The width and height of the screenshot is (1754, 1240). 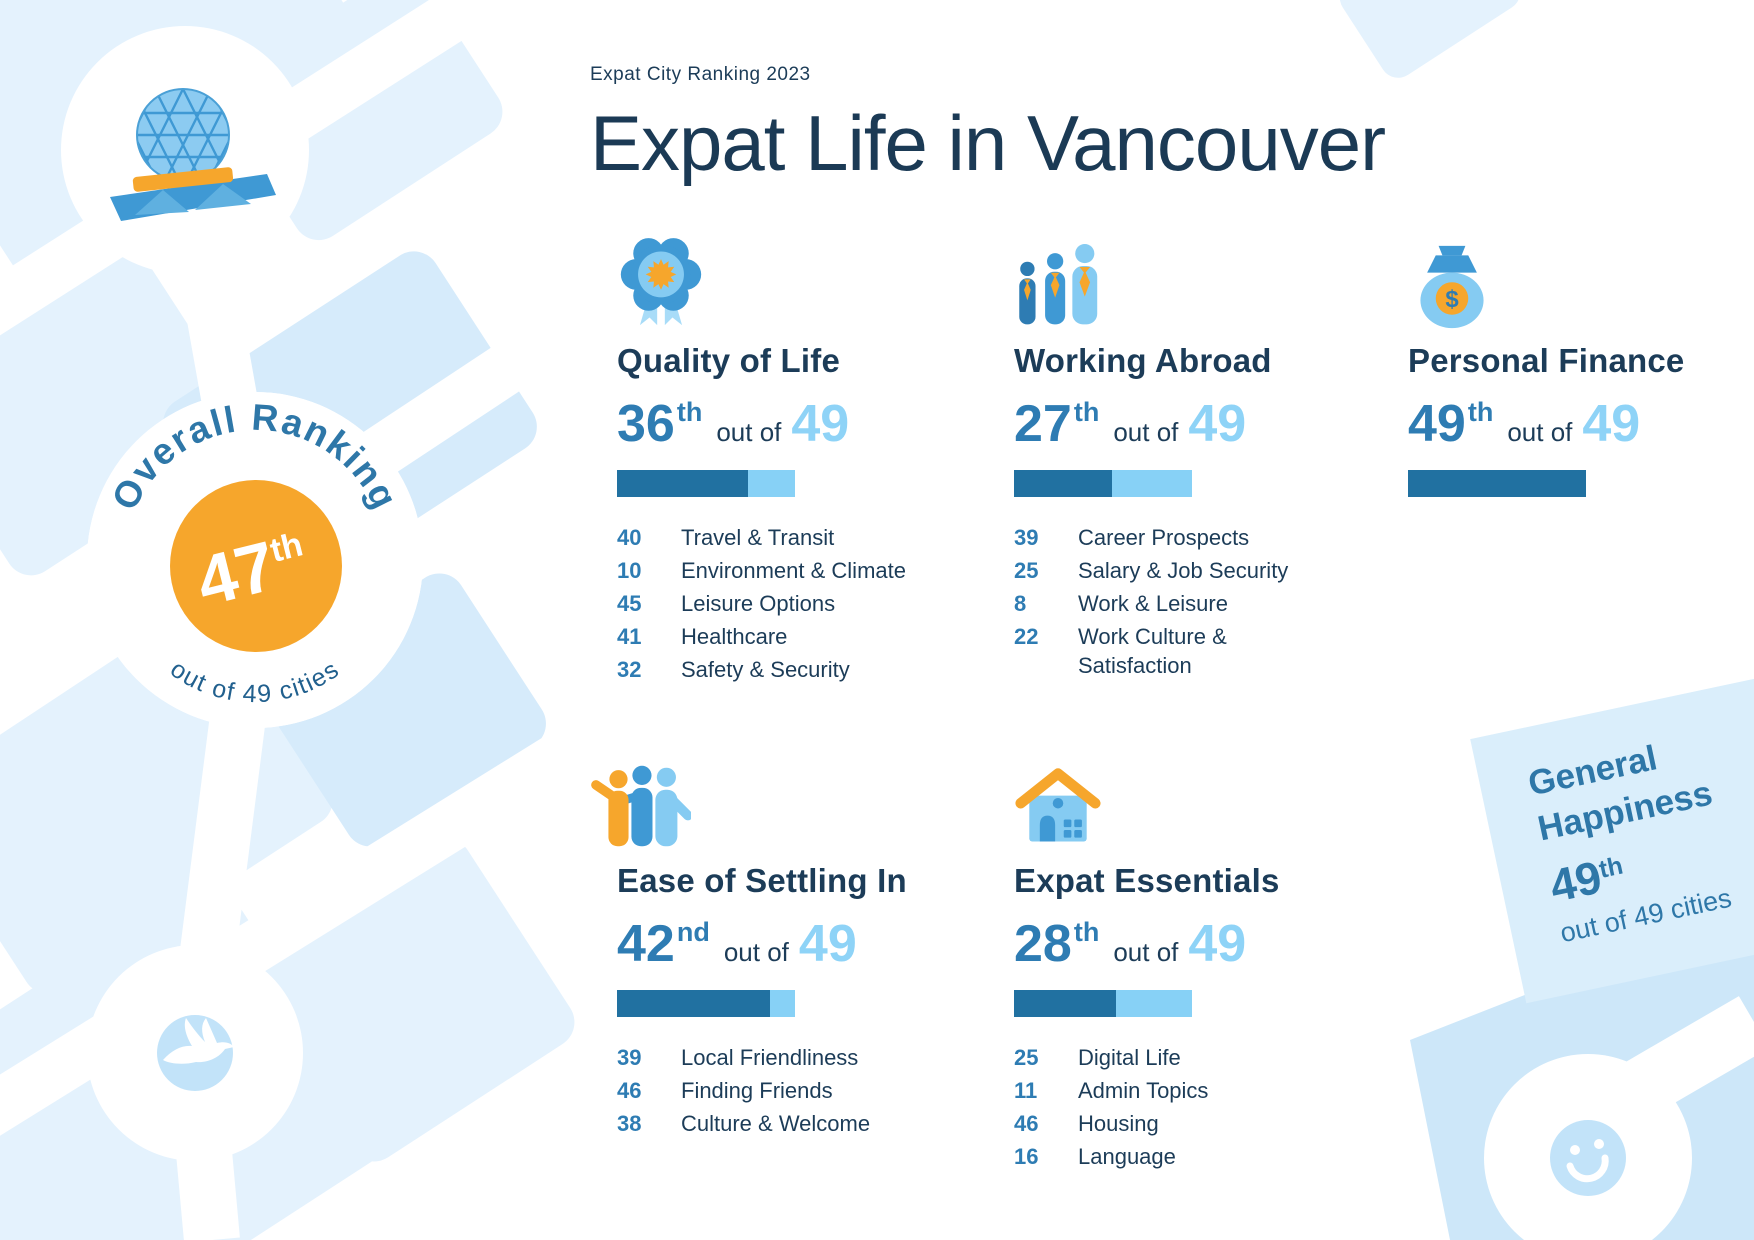 I want to click on page-title: Expat Life in Vancouver, so click(x=988, y=143).